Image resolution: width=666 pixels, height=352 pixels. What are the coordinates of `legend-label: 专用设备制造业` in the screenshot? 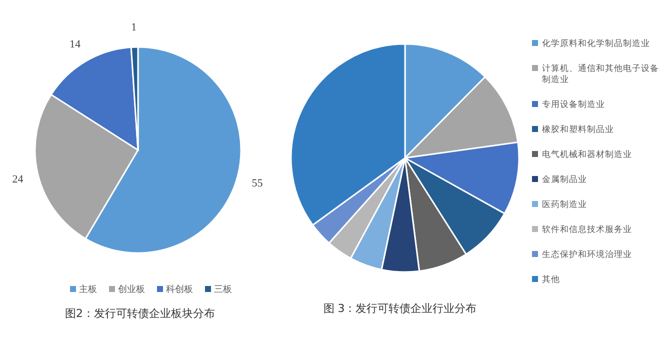 It's located at (573, 104).